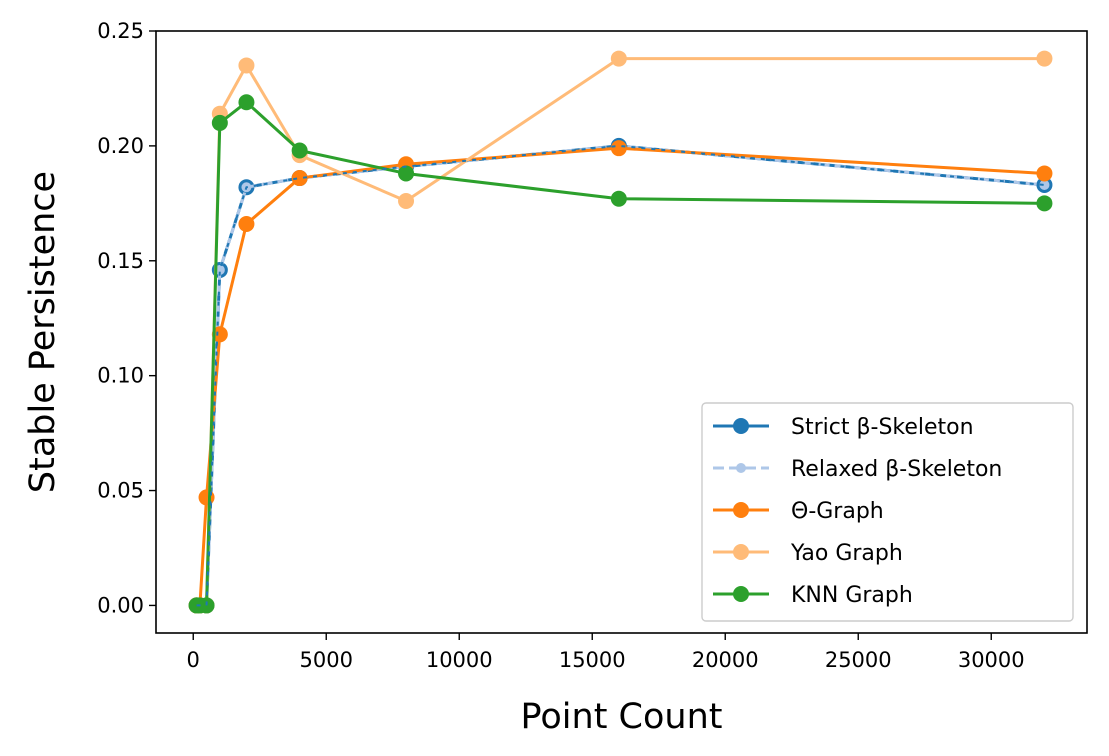 This screenshot has width=1109, height=756. Describe the element at coordinates (126, 318) in the screenshot. I see `y-axis: 0.00 0.05 0.10 0.15 0.20 0.25` at that location.